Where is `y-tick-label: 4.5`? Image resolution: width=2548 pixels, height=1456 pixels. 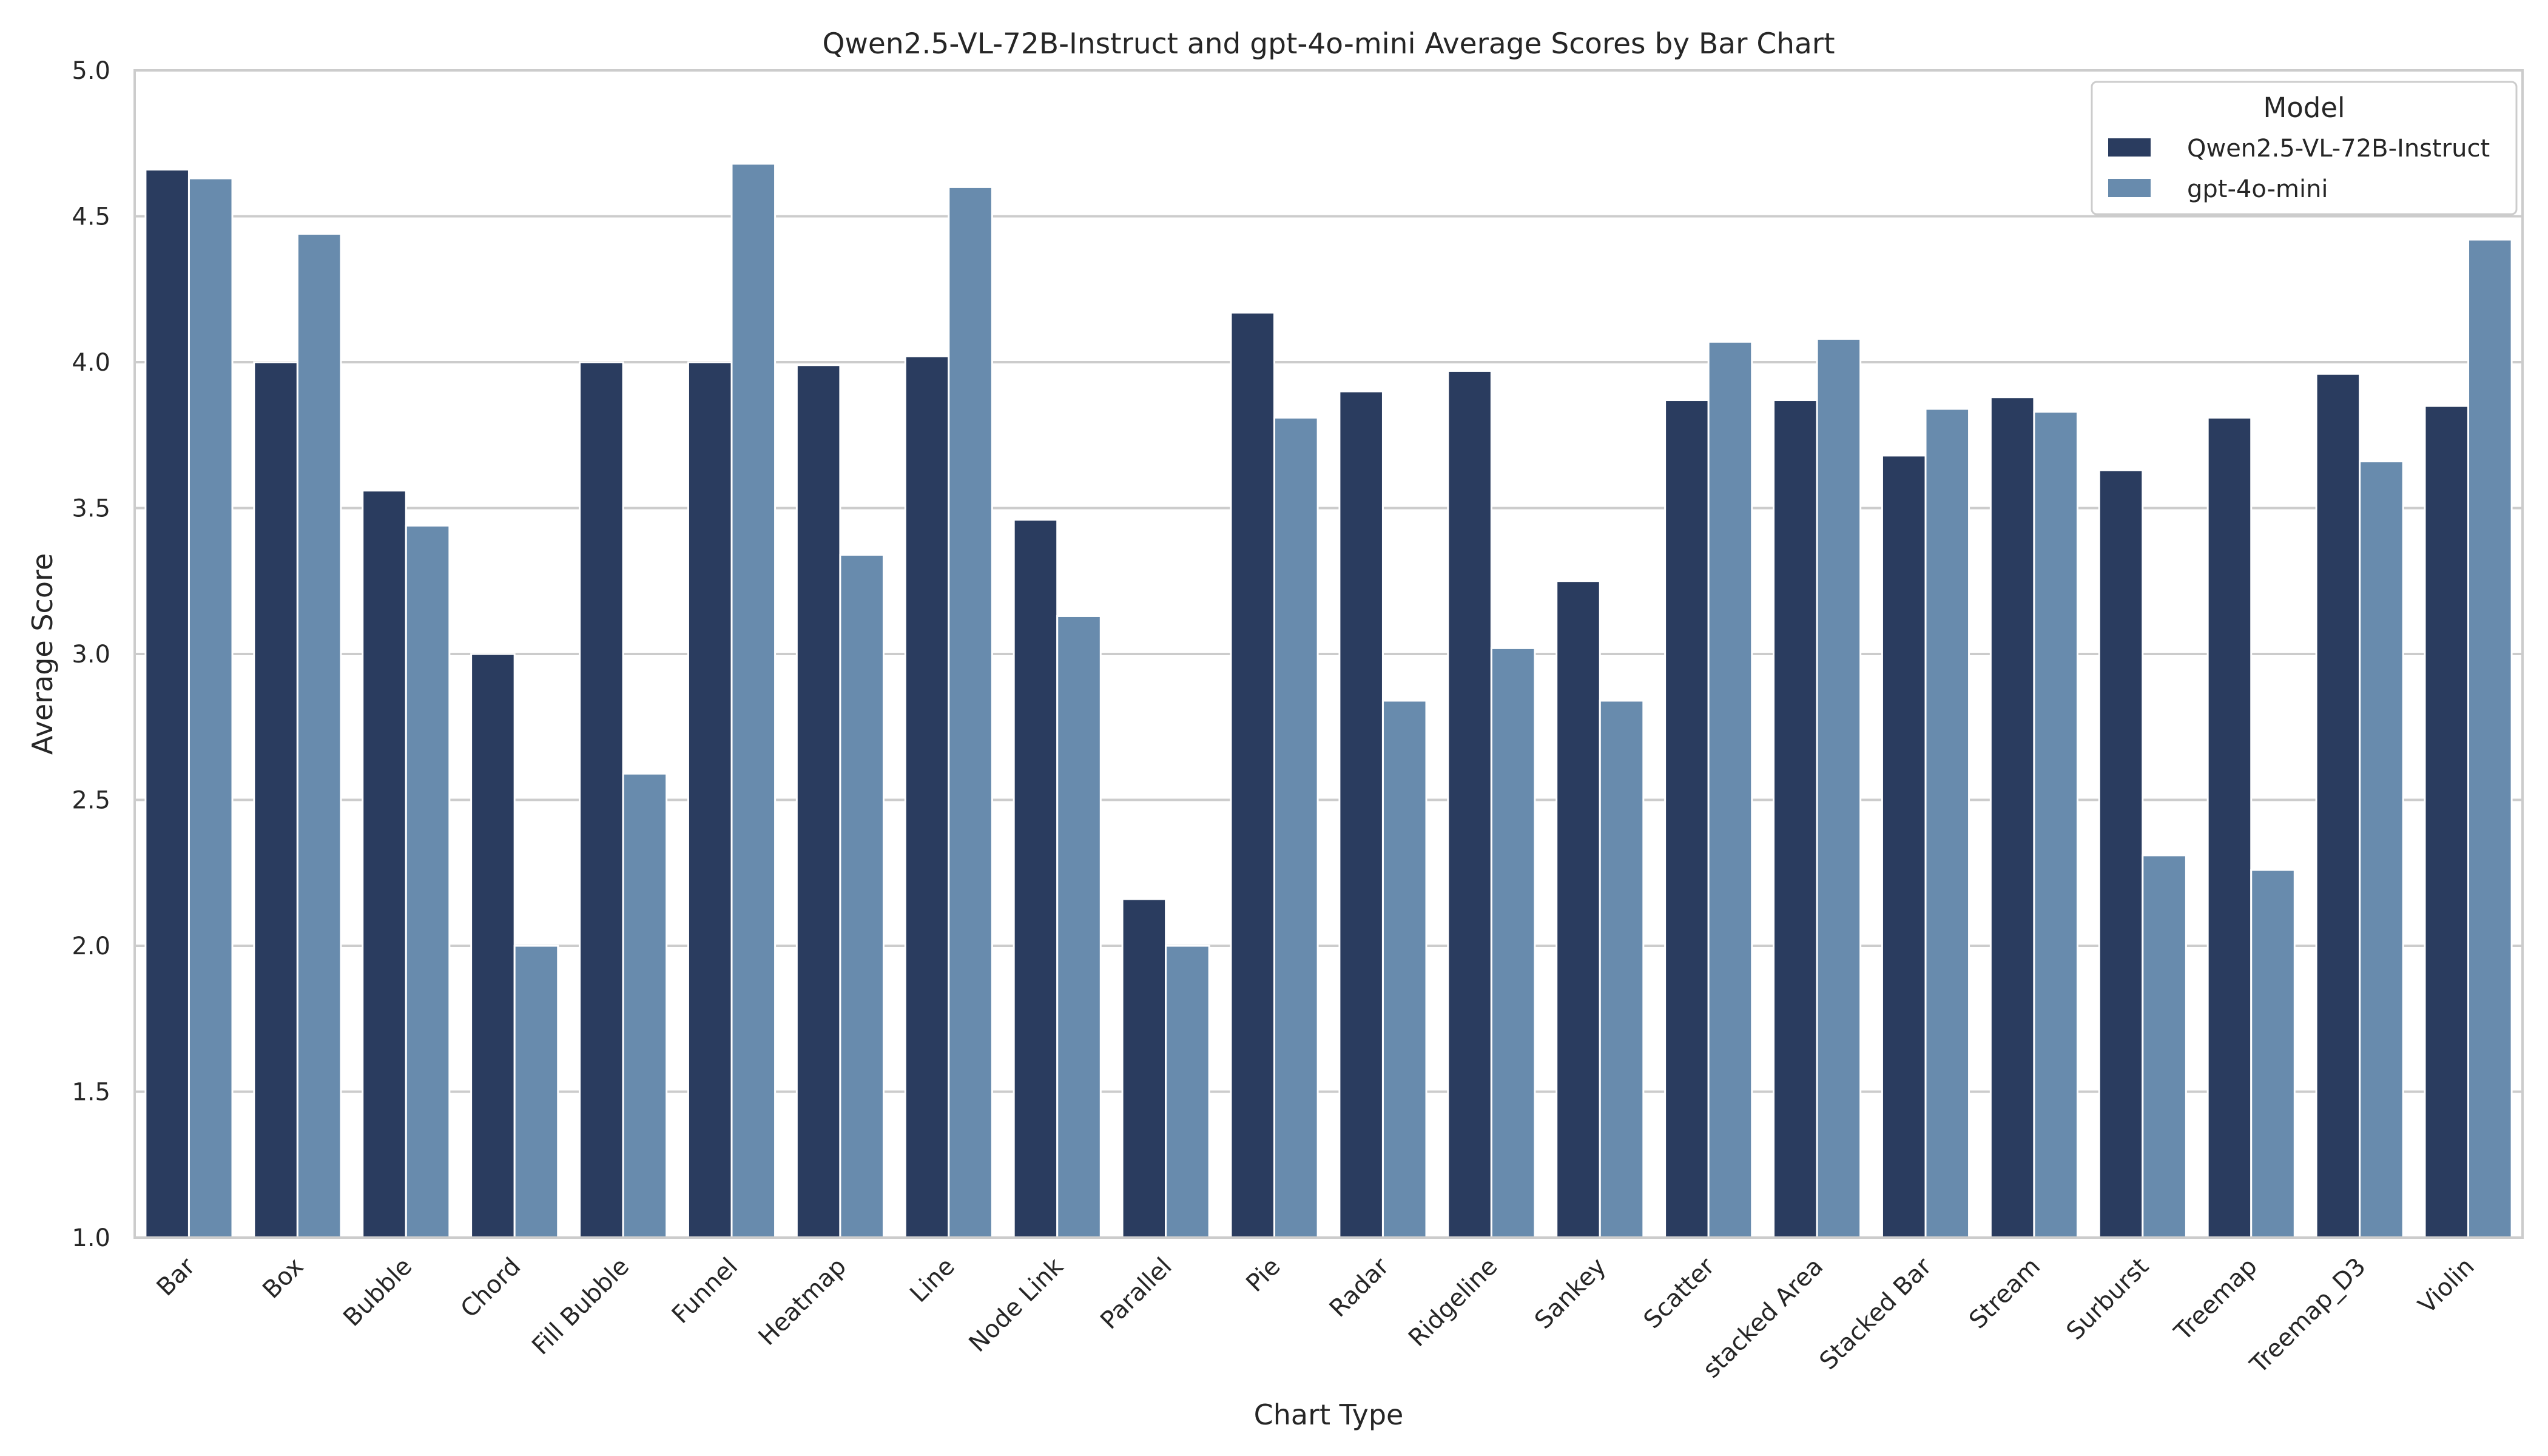 y-tick-label: 4.5 is located at coordinates (91, 217).